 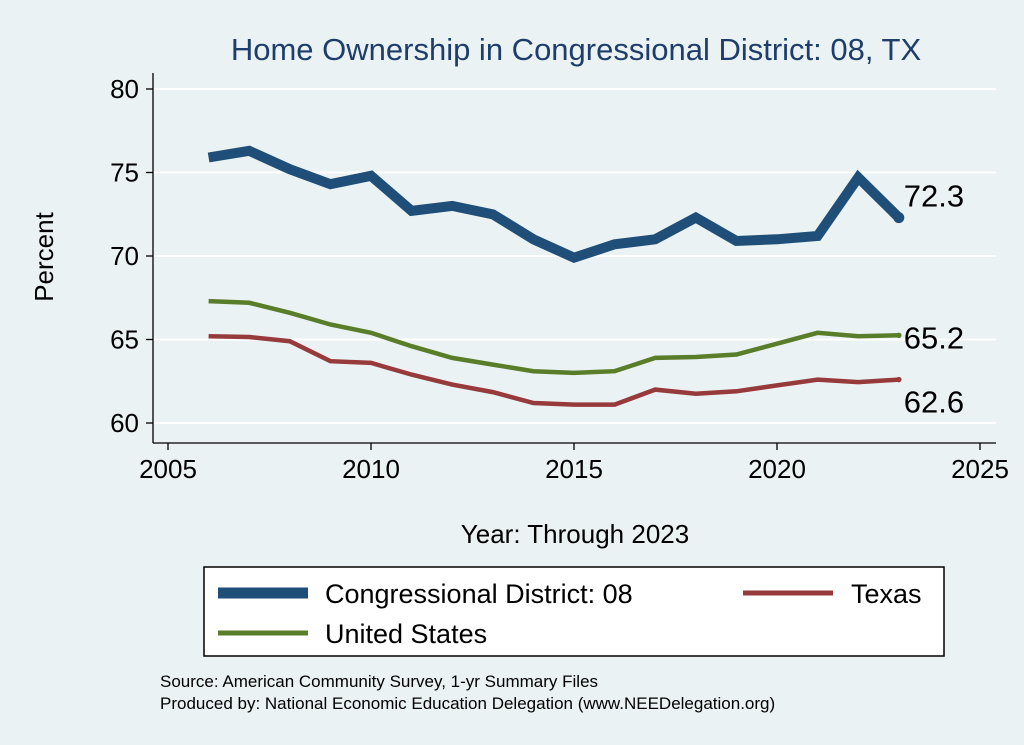 What do you see at coordinates (777, 469) in the screenshot?
I see `x-tick-label: 2020` at bounding box center [777, 469].